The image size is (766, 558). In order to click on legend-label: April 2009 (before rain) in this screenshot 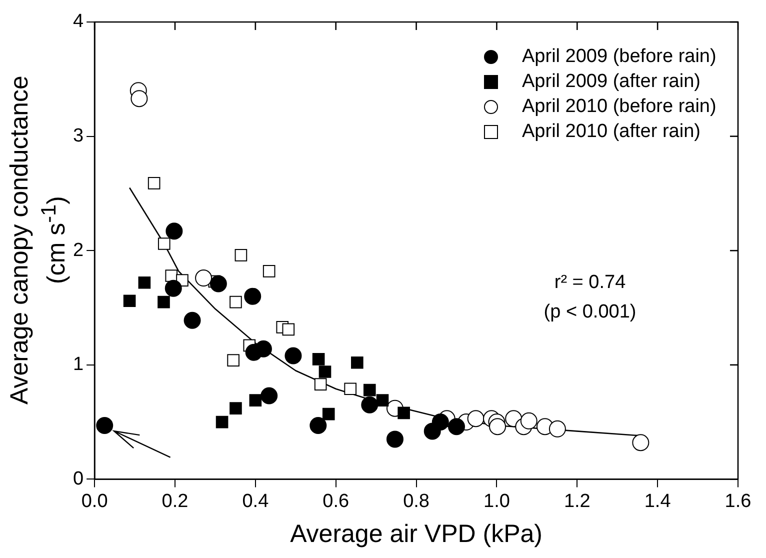, I will do `click(619, 57)`.